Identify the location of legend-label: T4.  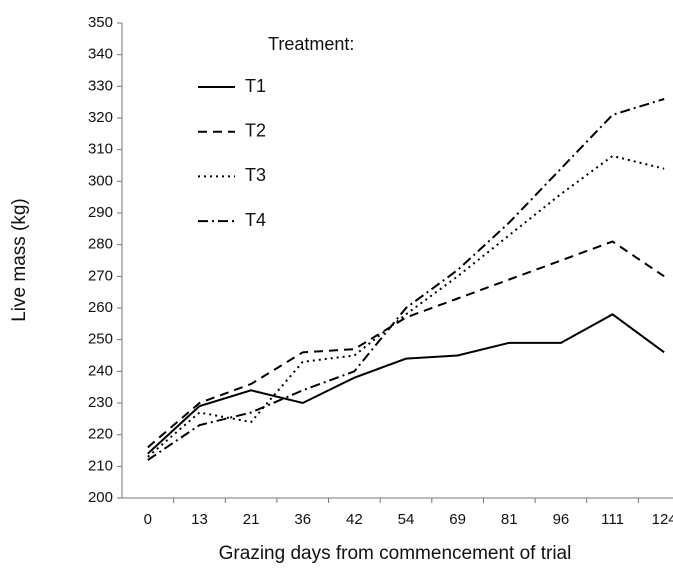
(255, 220).